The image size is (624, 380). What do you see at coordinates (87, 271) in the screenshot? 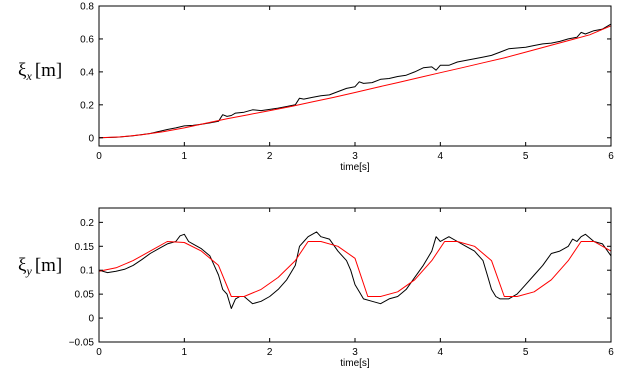
I see `y-tick-label: 0.1` at bounding box center [87, 271].